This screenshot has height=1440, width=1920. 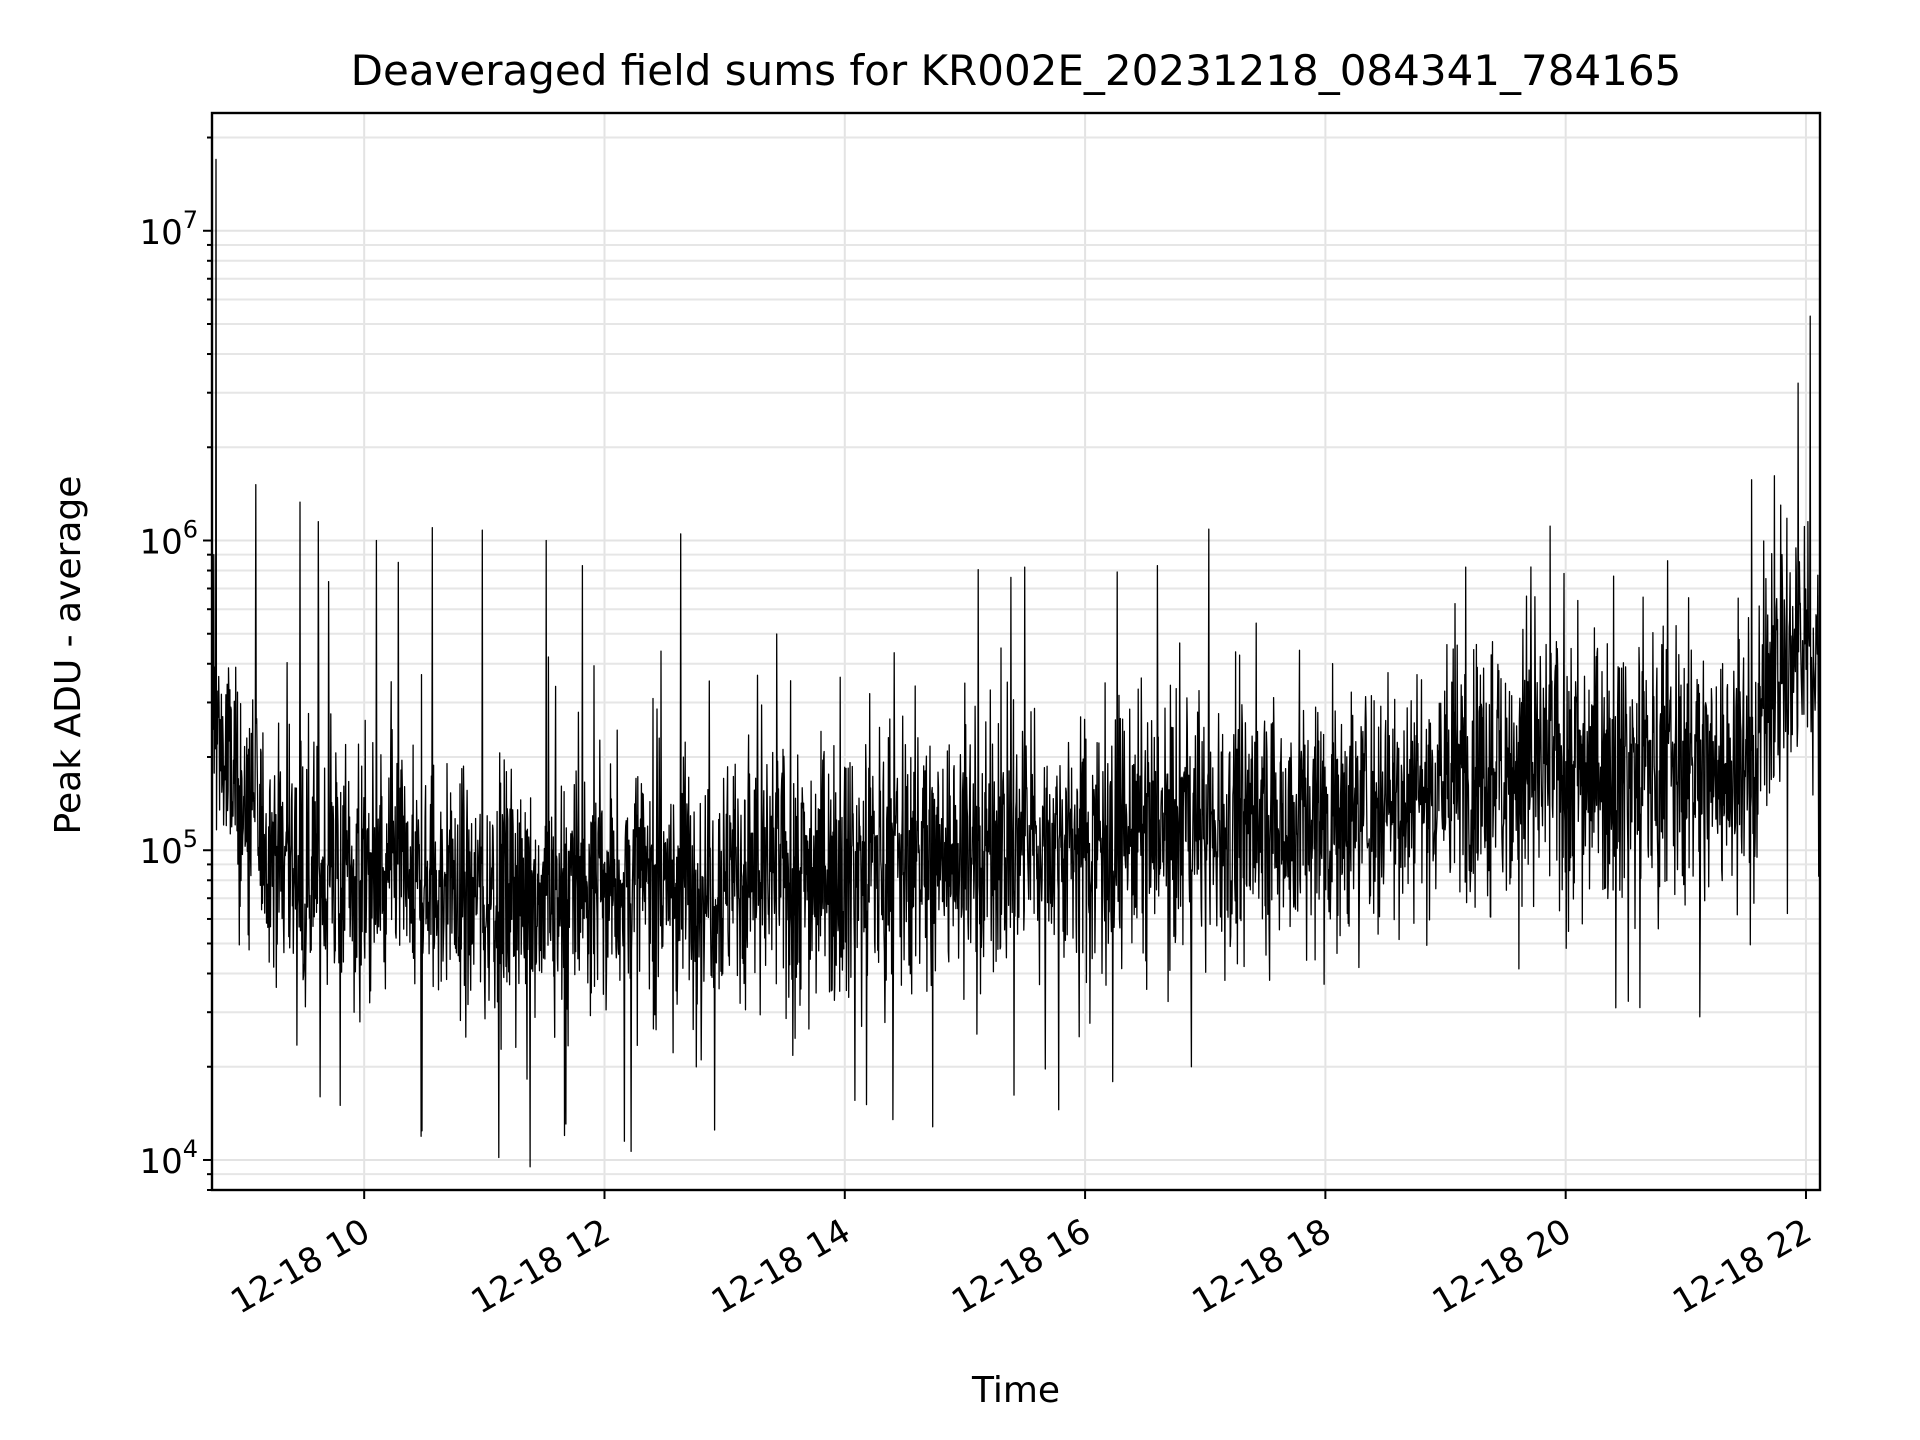 I want to click on y-tick-label: 10⁵, so click(x=168, y=848).